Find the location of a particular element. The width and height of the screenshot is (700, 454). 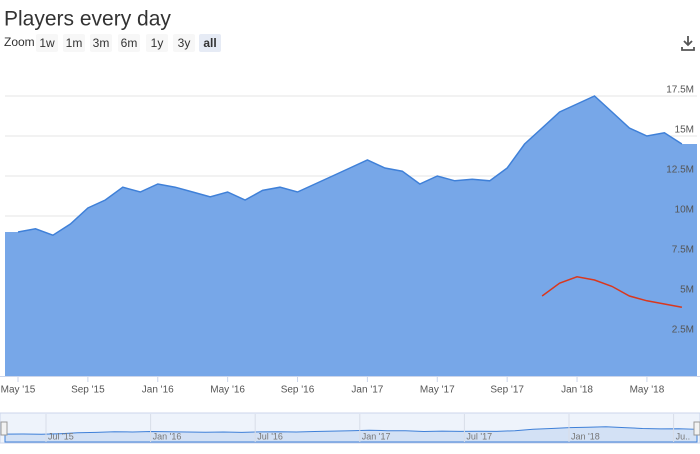

zoom-button-label: 1y is located at coordinates (157, 43).